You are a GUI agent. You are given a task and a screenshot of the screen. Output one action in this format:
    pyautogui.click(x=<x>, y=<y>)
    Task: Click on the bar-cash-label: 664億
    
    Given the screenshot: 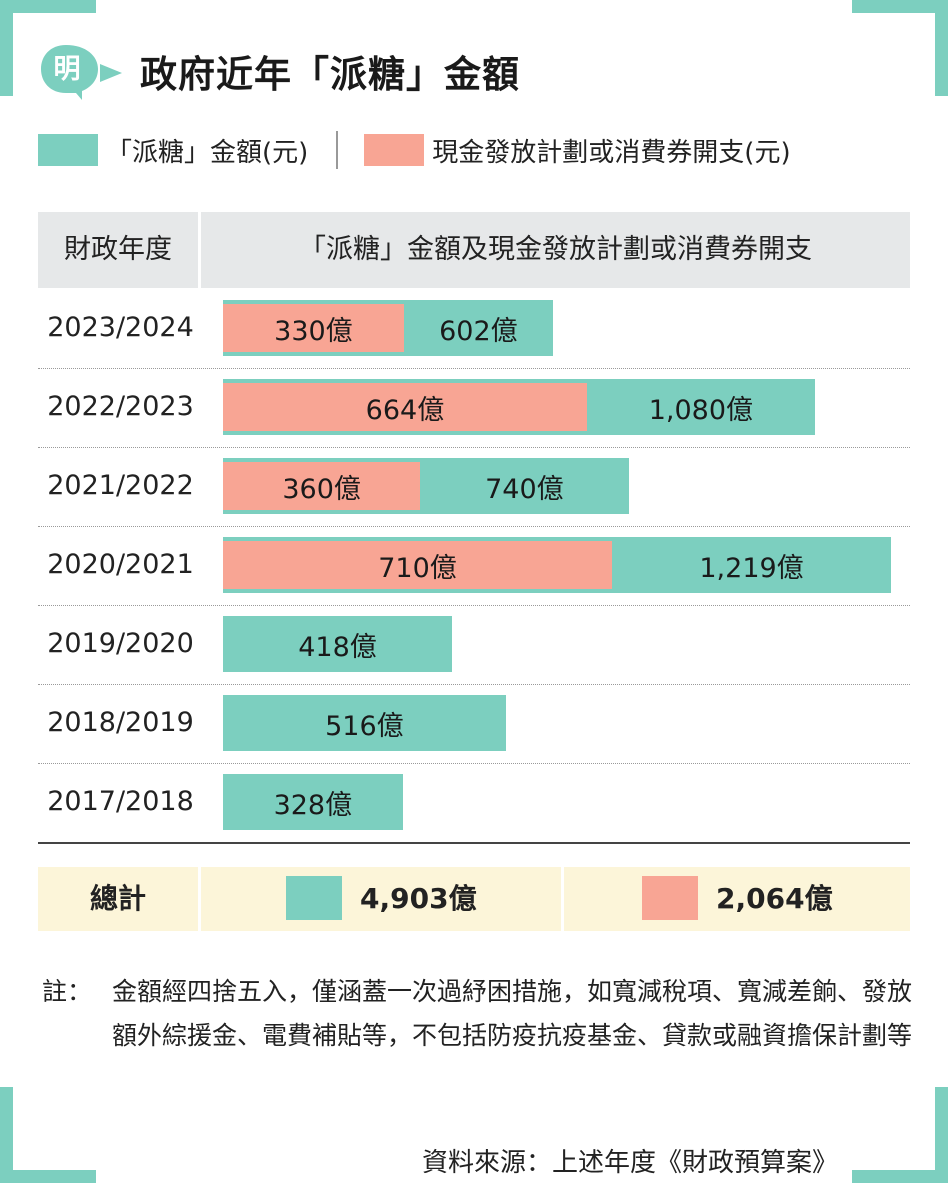 What is the action you would take?
    pyautogui.click(x=405, y=410)
    